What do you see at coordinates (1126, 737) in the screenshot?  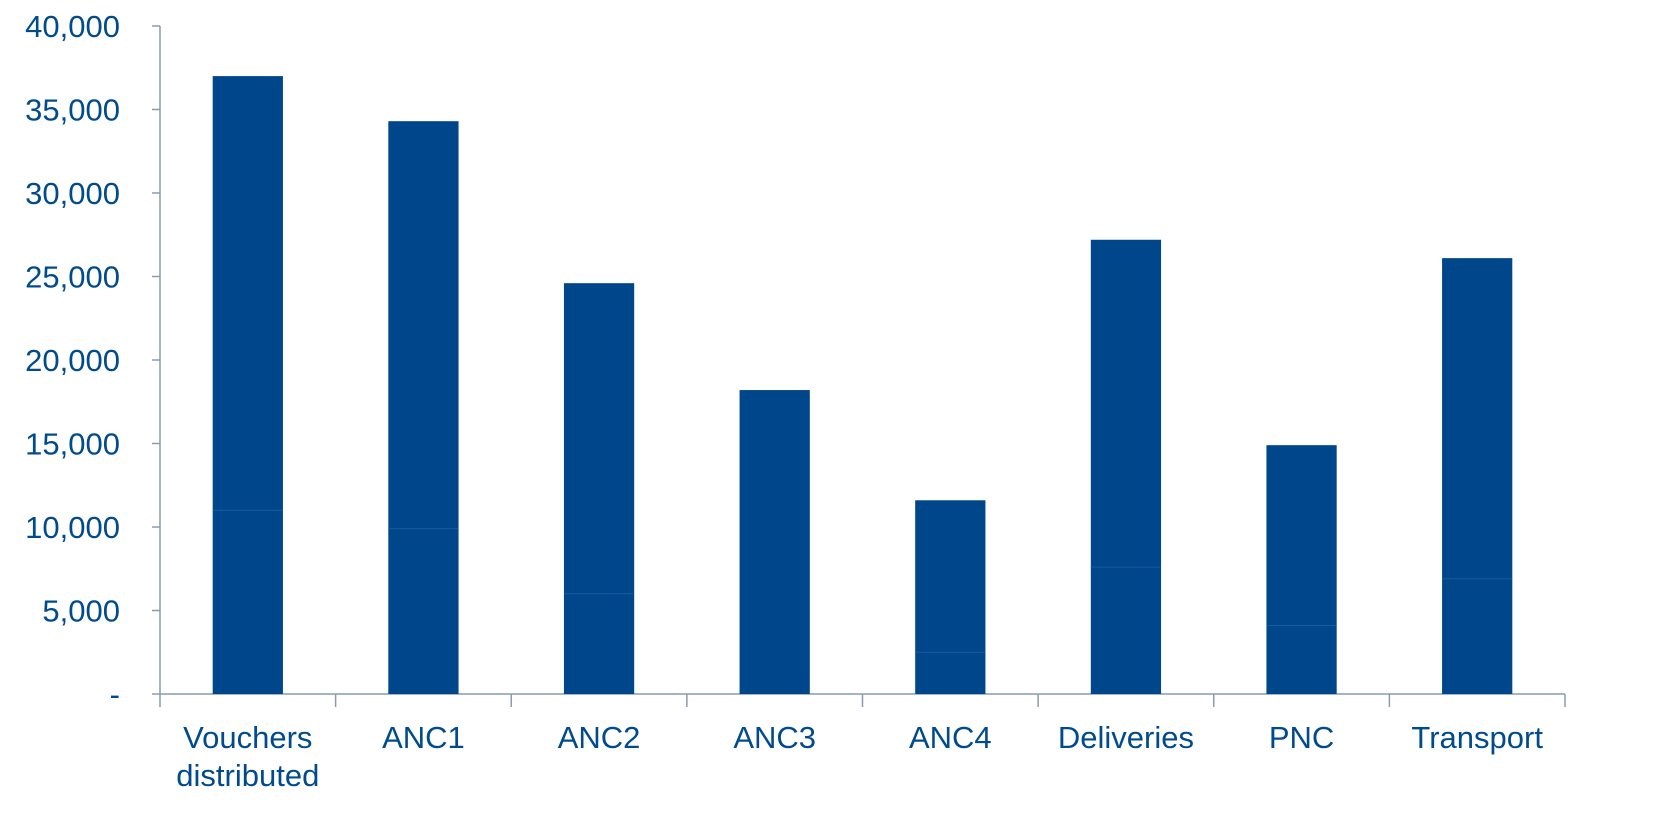 I see `x-tick-label: Deliveries` at bounding box center [1126, 737].